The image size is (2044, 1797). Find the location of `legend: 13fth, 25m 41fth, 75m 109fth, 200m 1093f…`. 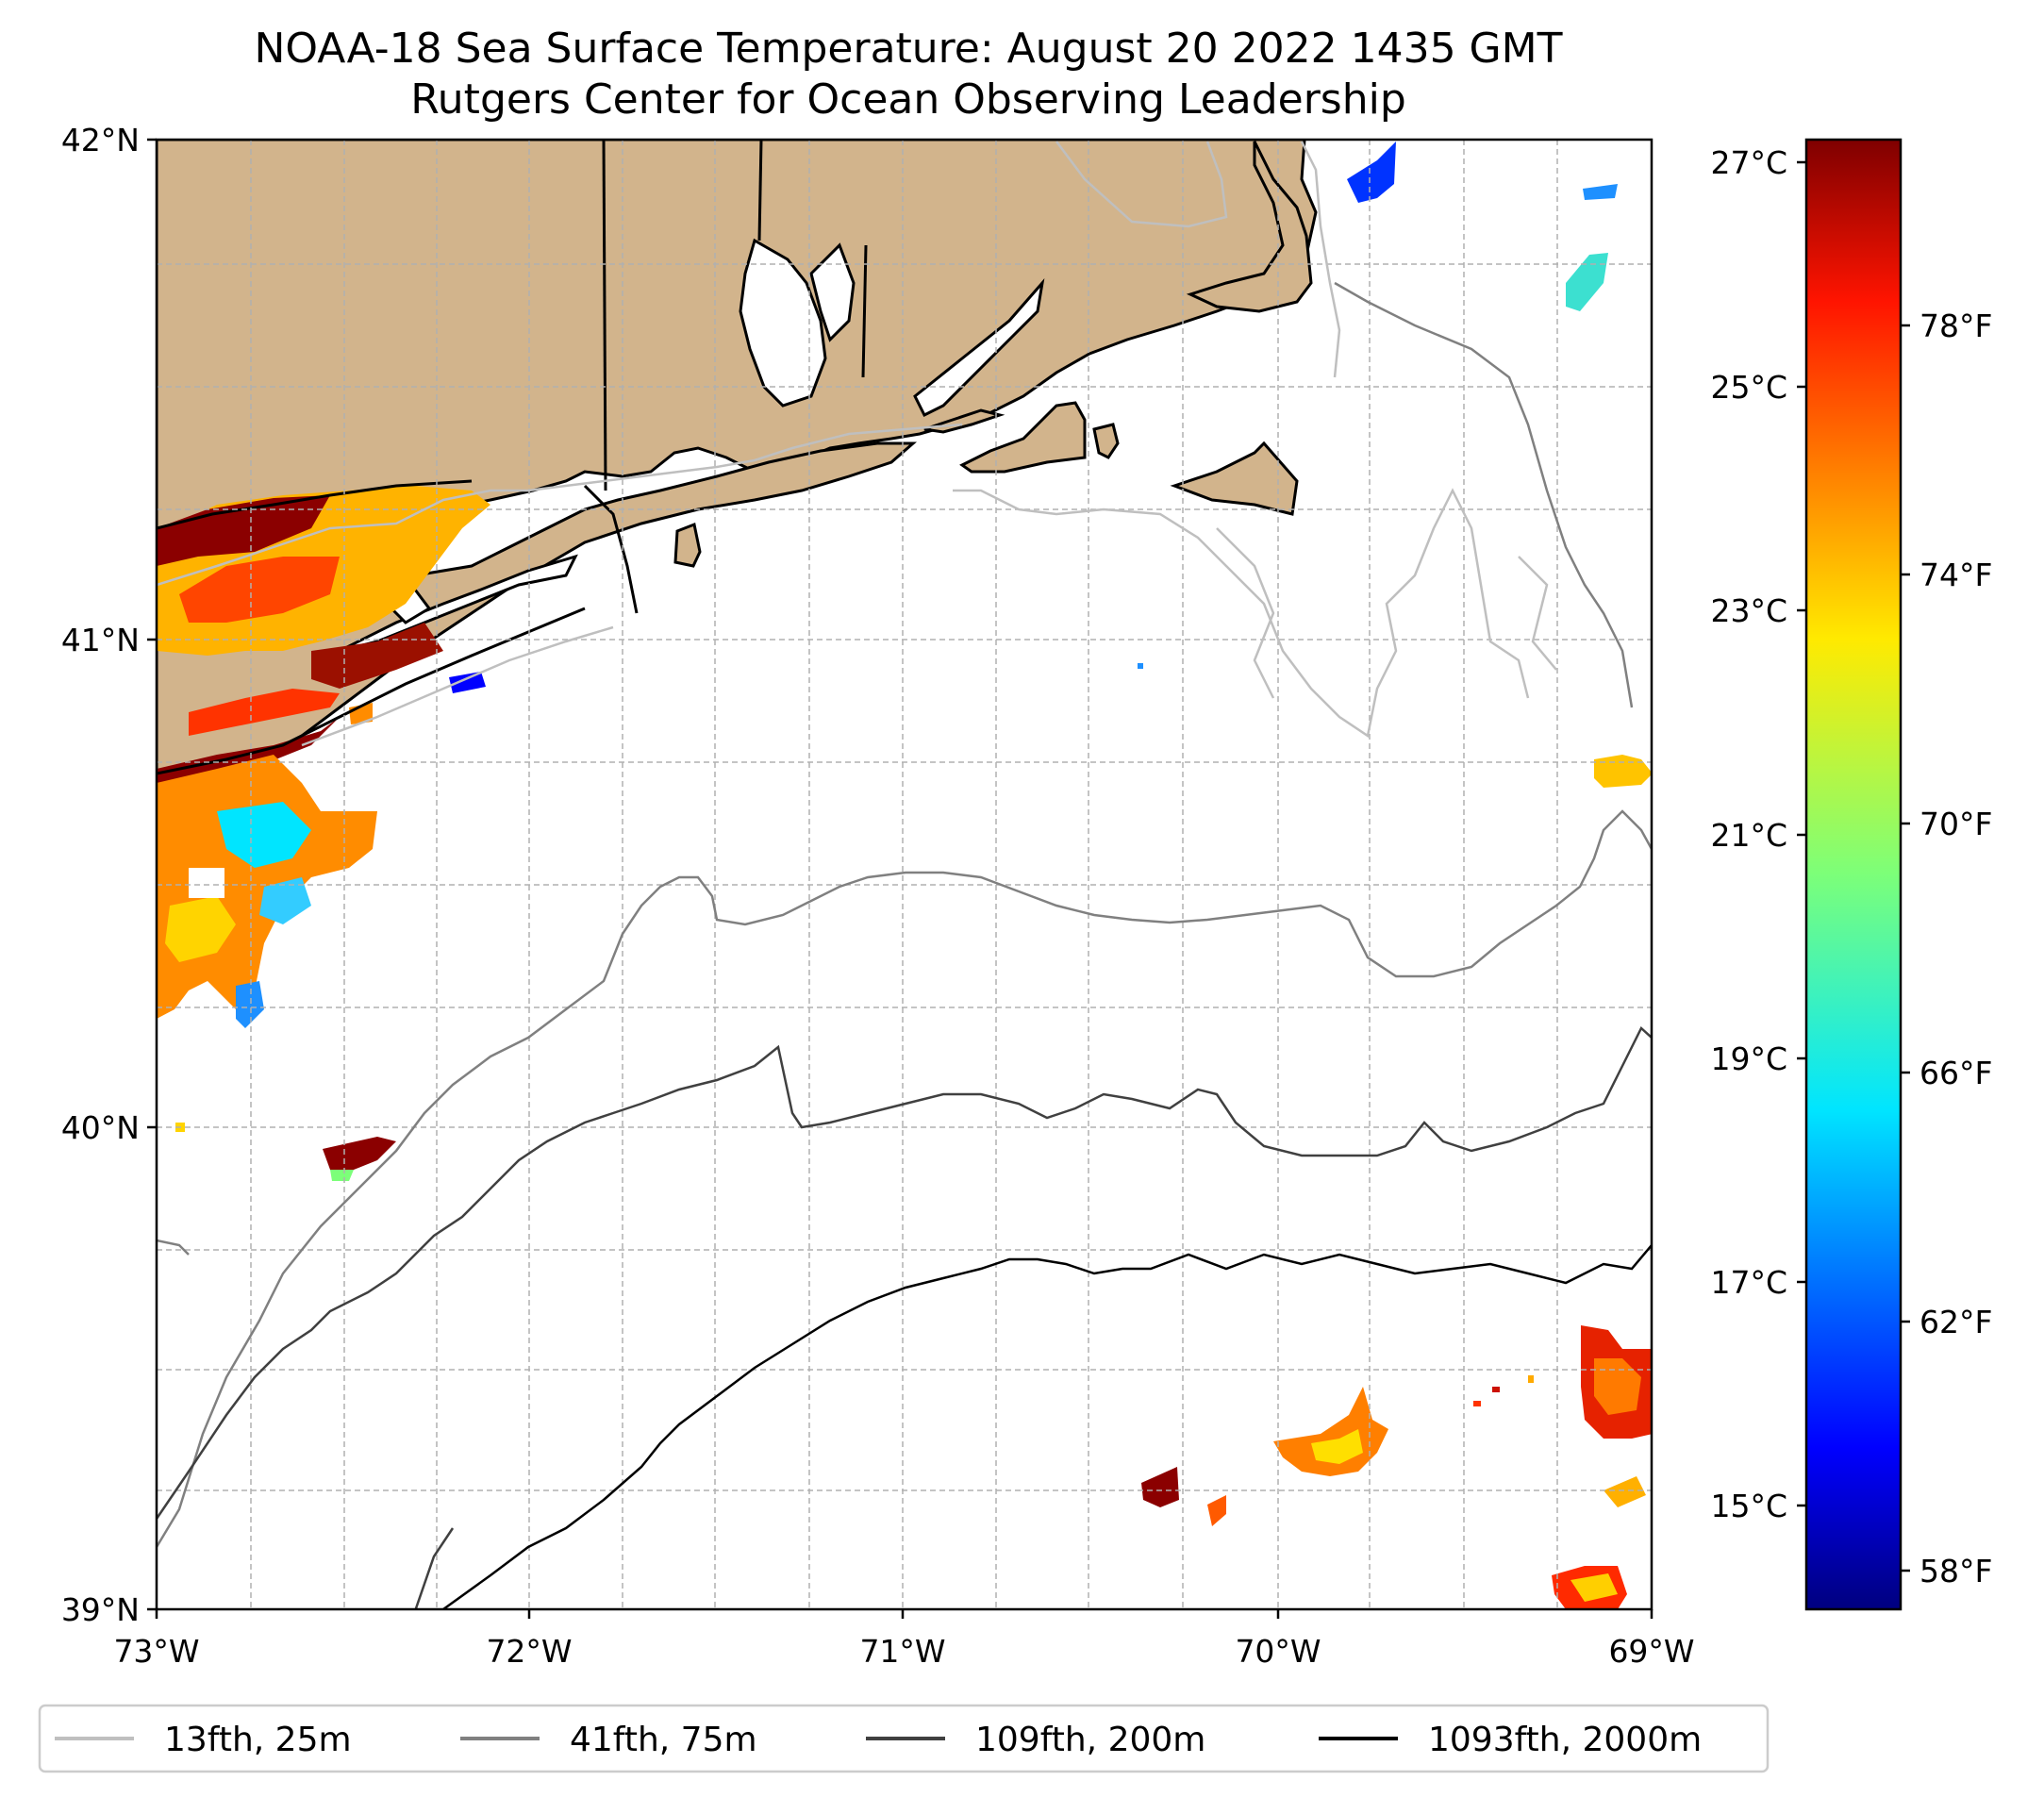

legend: 13fth, 25m 41fth, 75m 109fth, 200m 1093f… is located at coordinates (904, 1738).